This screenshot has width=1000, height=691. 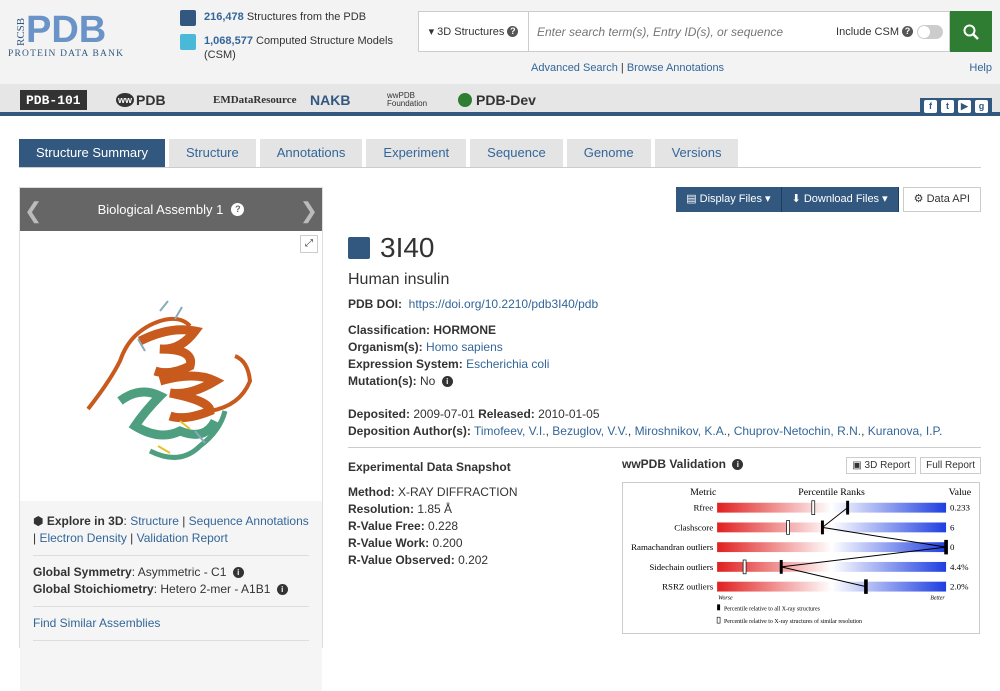 I want to click on include-csm-toggle: Include CSM?, so click(x=892, y=31).